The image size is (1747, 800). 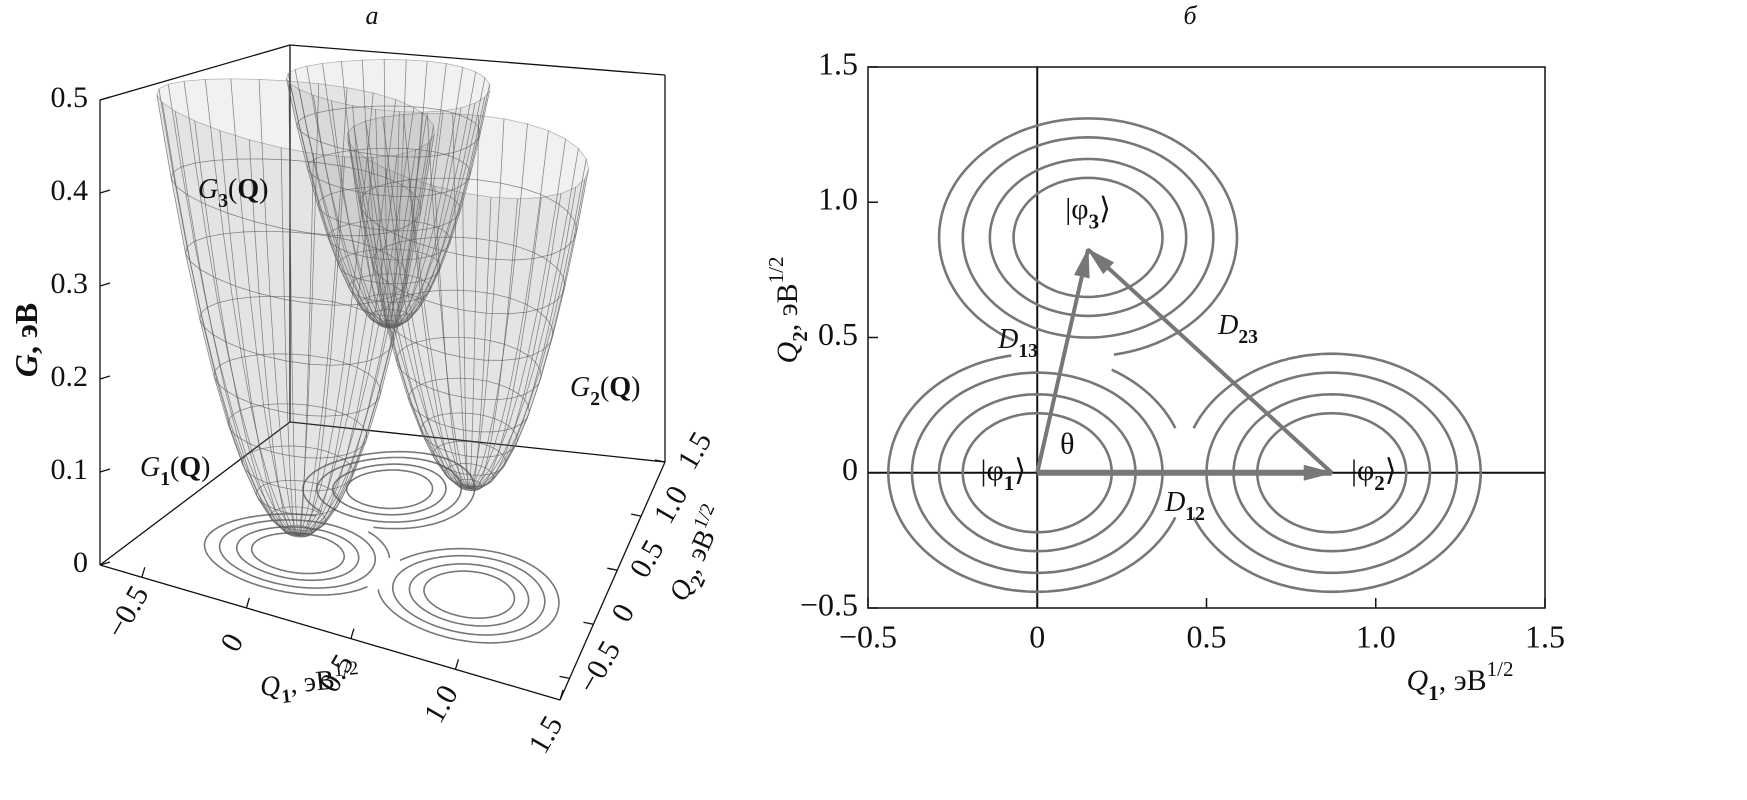 I want to click on text-run: D, so click(x=1007, y=339).